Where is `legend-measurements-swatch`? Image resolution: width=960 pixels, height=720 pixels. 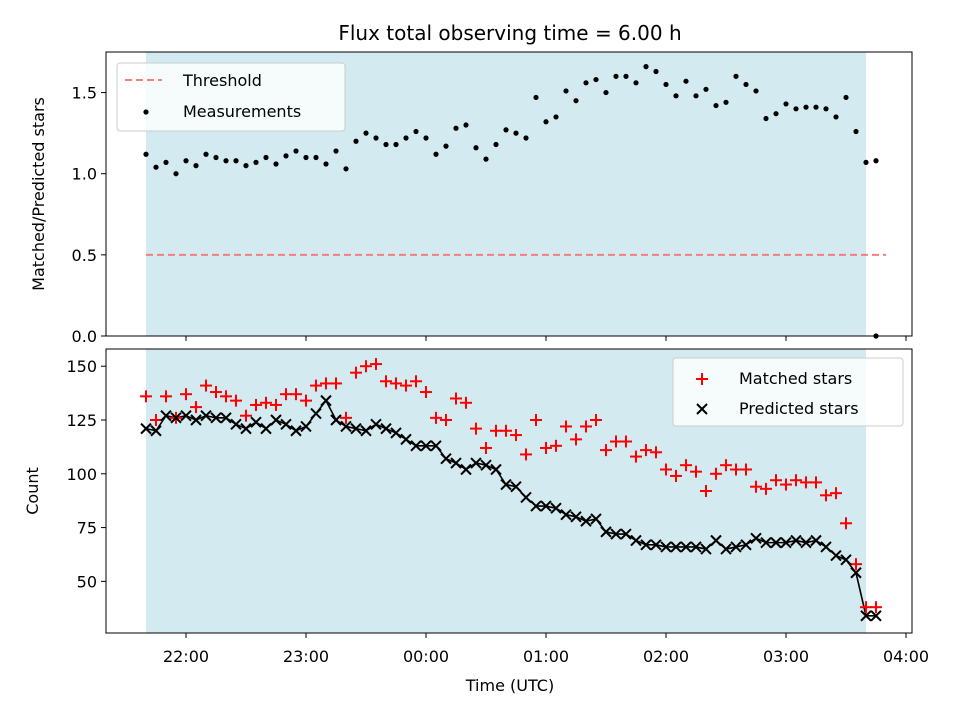
legend-measurements-swatch is located at coordinates (146, 112).